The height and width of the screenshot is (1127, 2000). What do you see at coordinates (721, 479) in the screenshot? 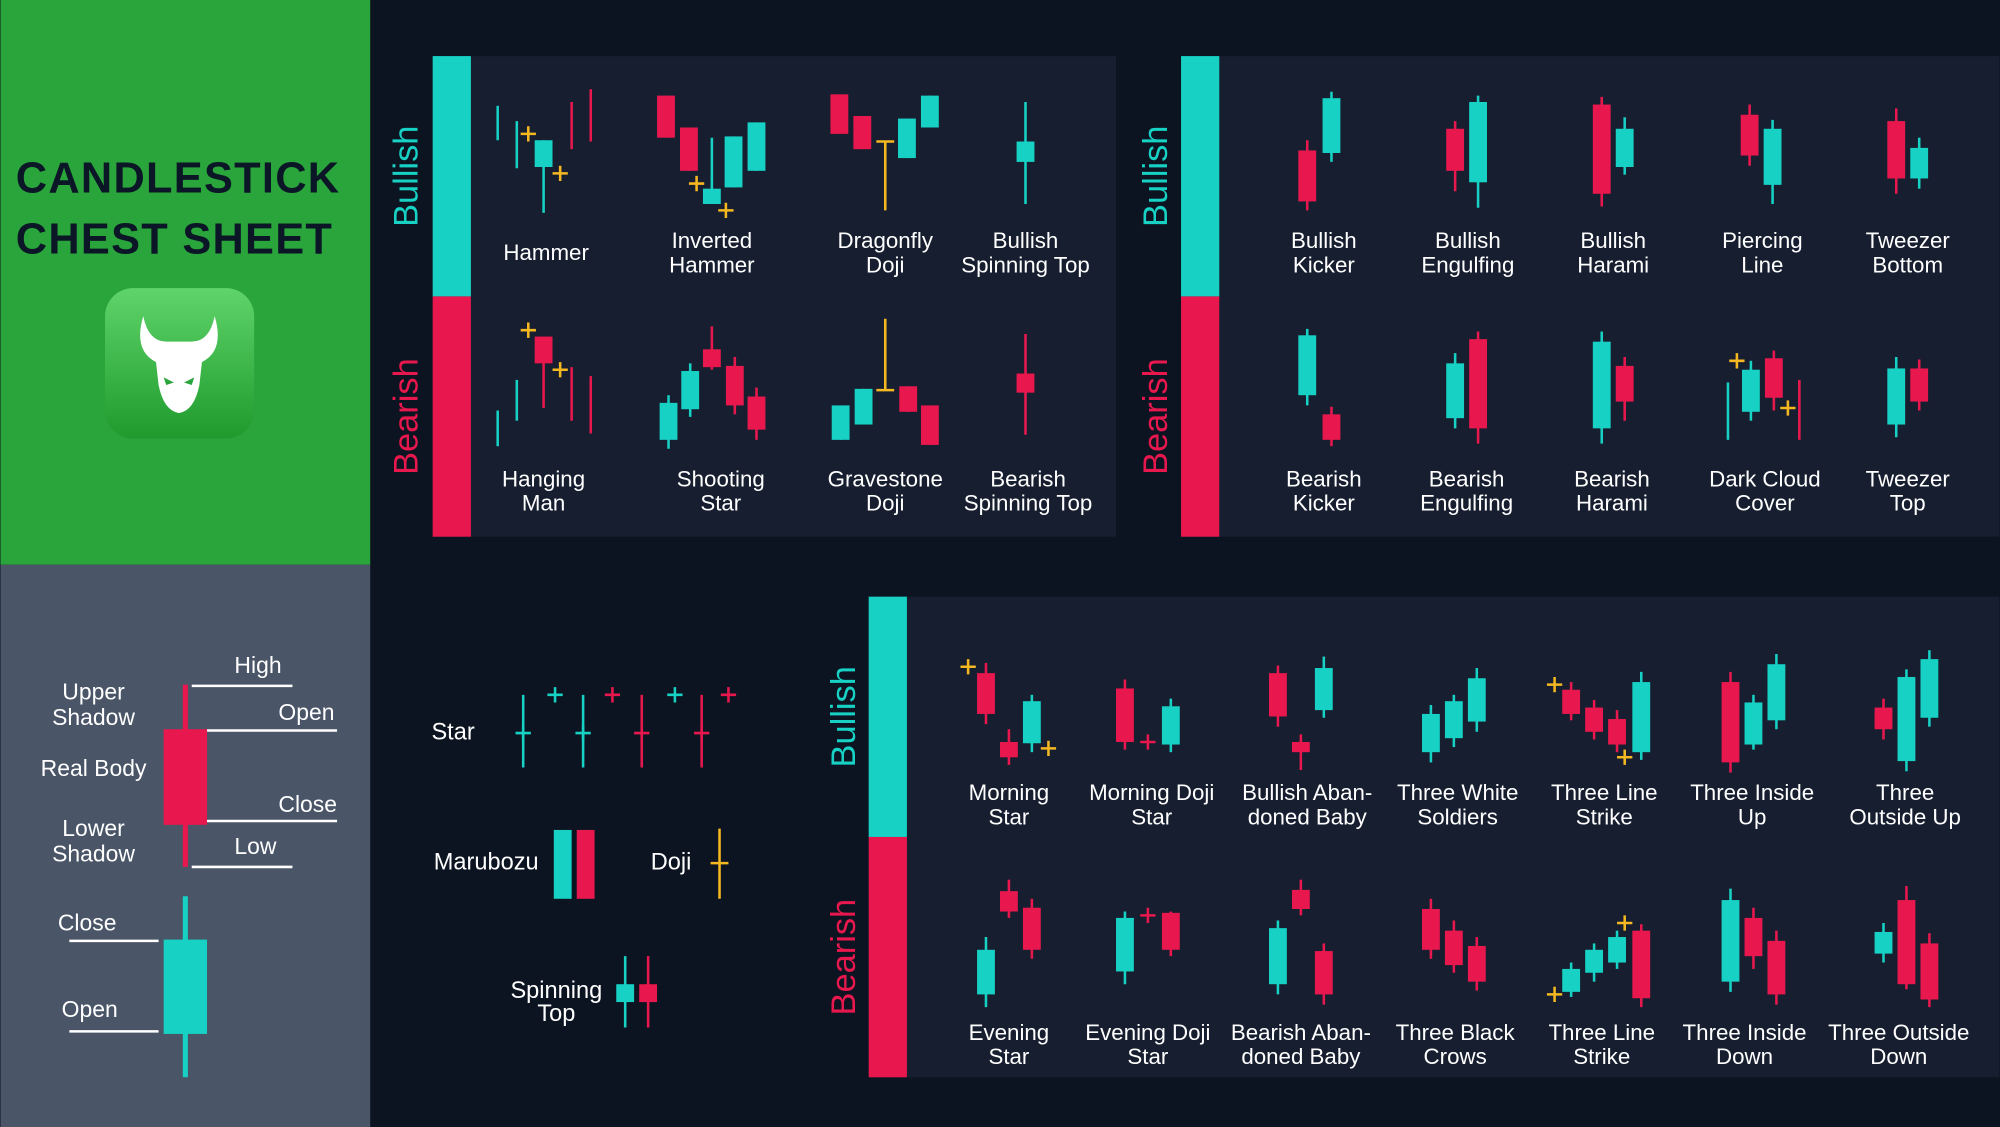
I see `pattern-name: Shooting` at bounding box center [721, 479].